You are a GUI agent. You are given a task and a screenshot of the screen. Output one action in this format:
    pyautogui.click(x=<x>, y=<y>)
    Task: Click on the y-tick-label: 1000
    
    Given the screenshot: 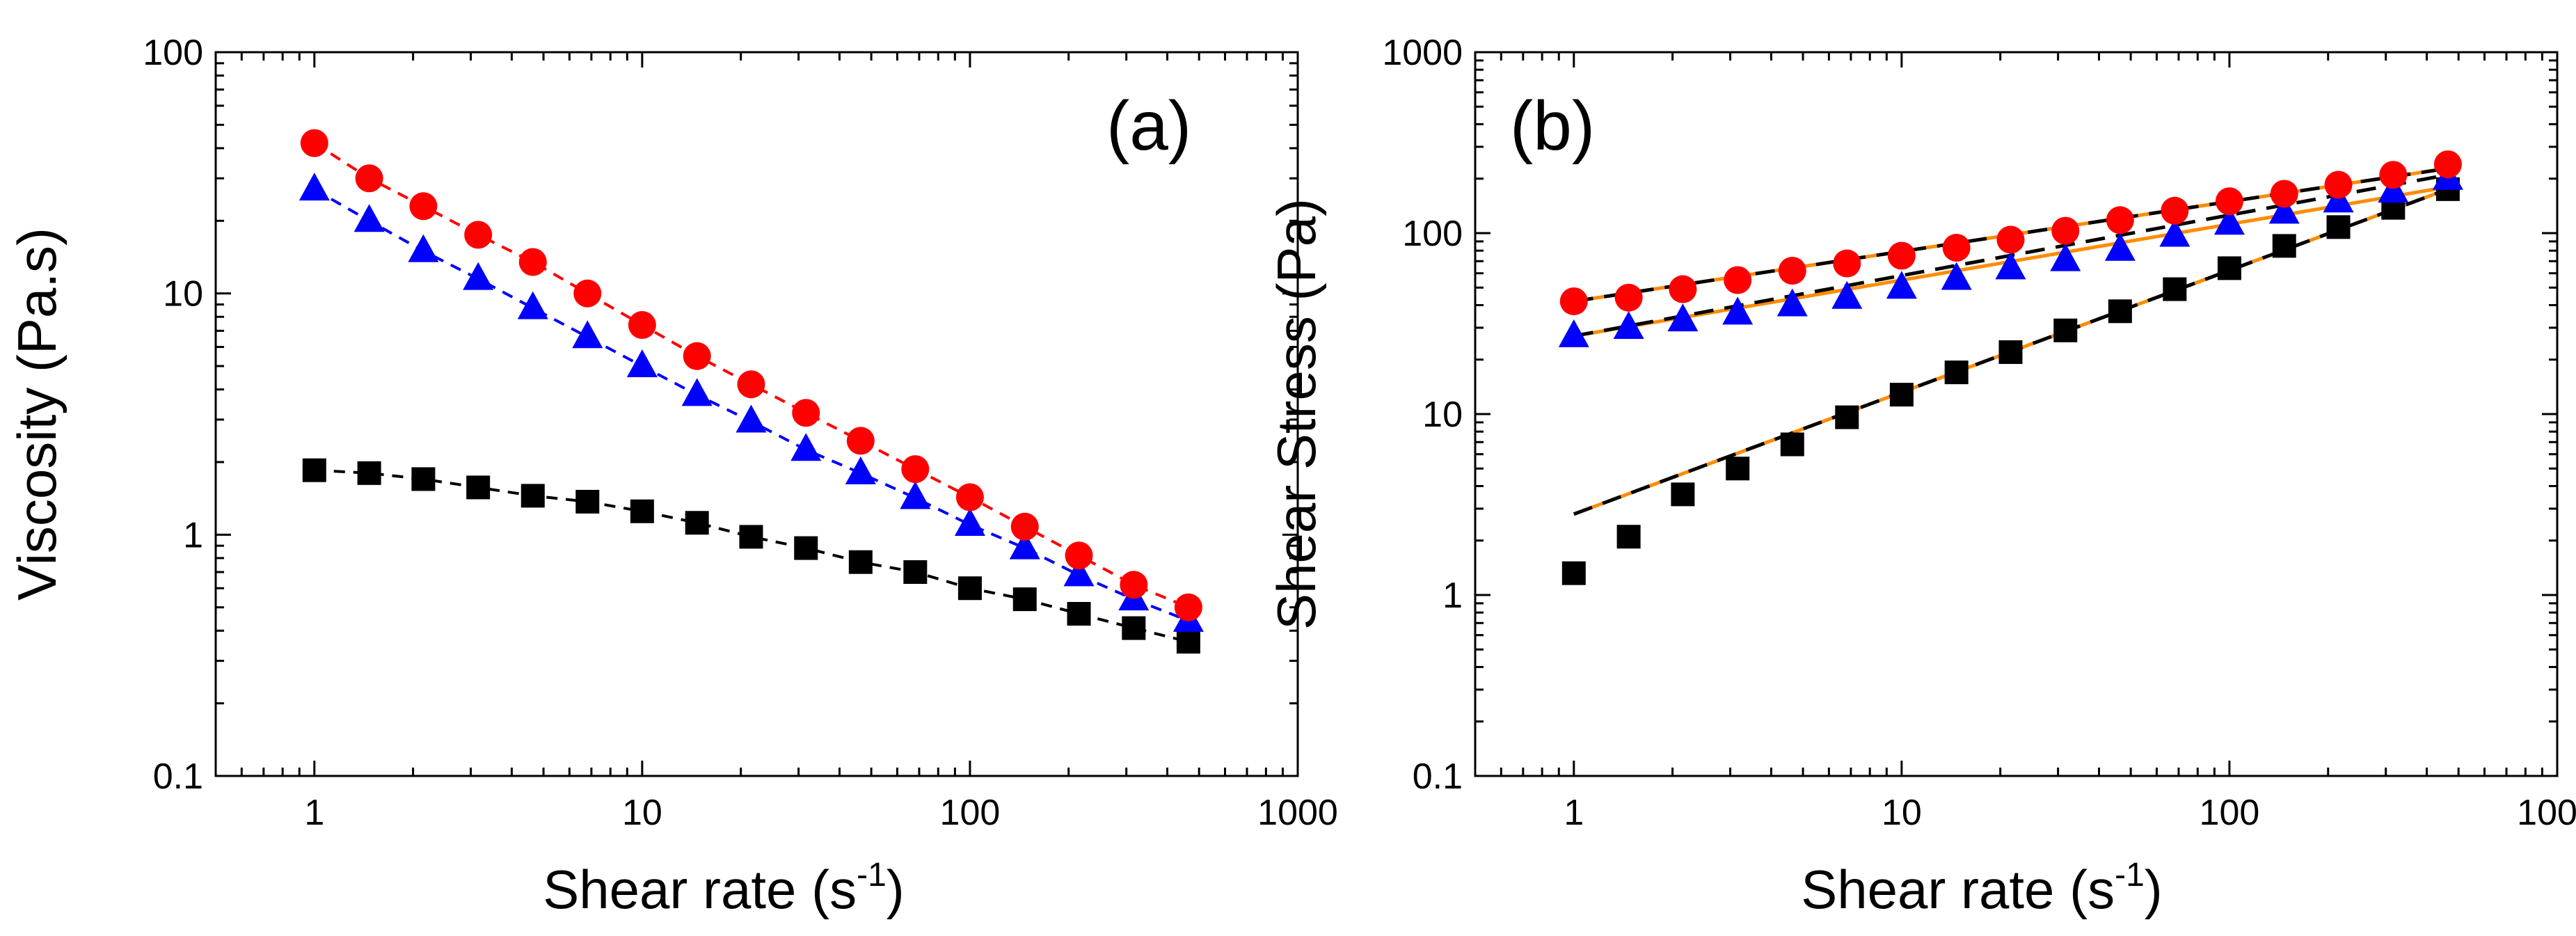 What is the action you would take?
    pyautogui.click(x=1422, y=53)
    